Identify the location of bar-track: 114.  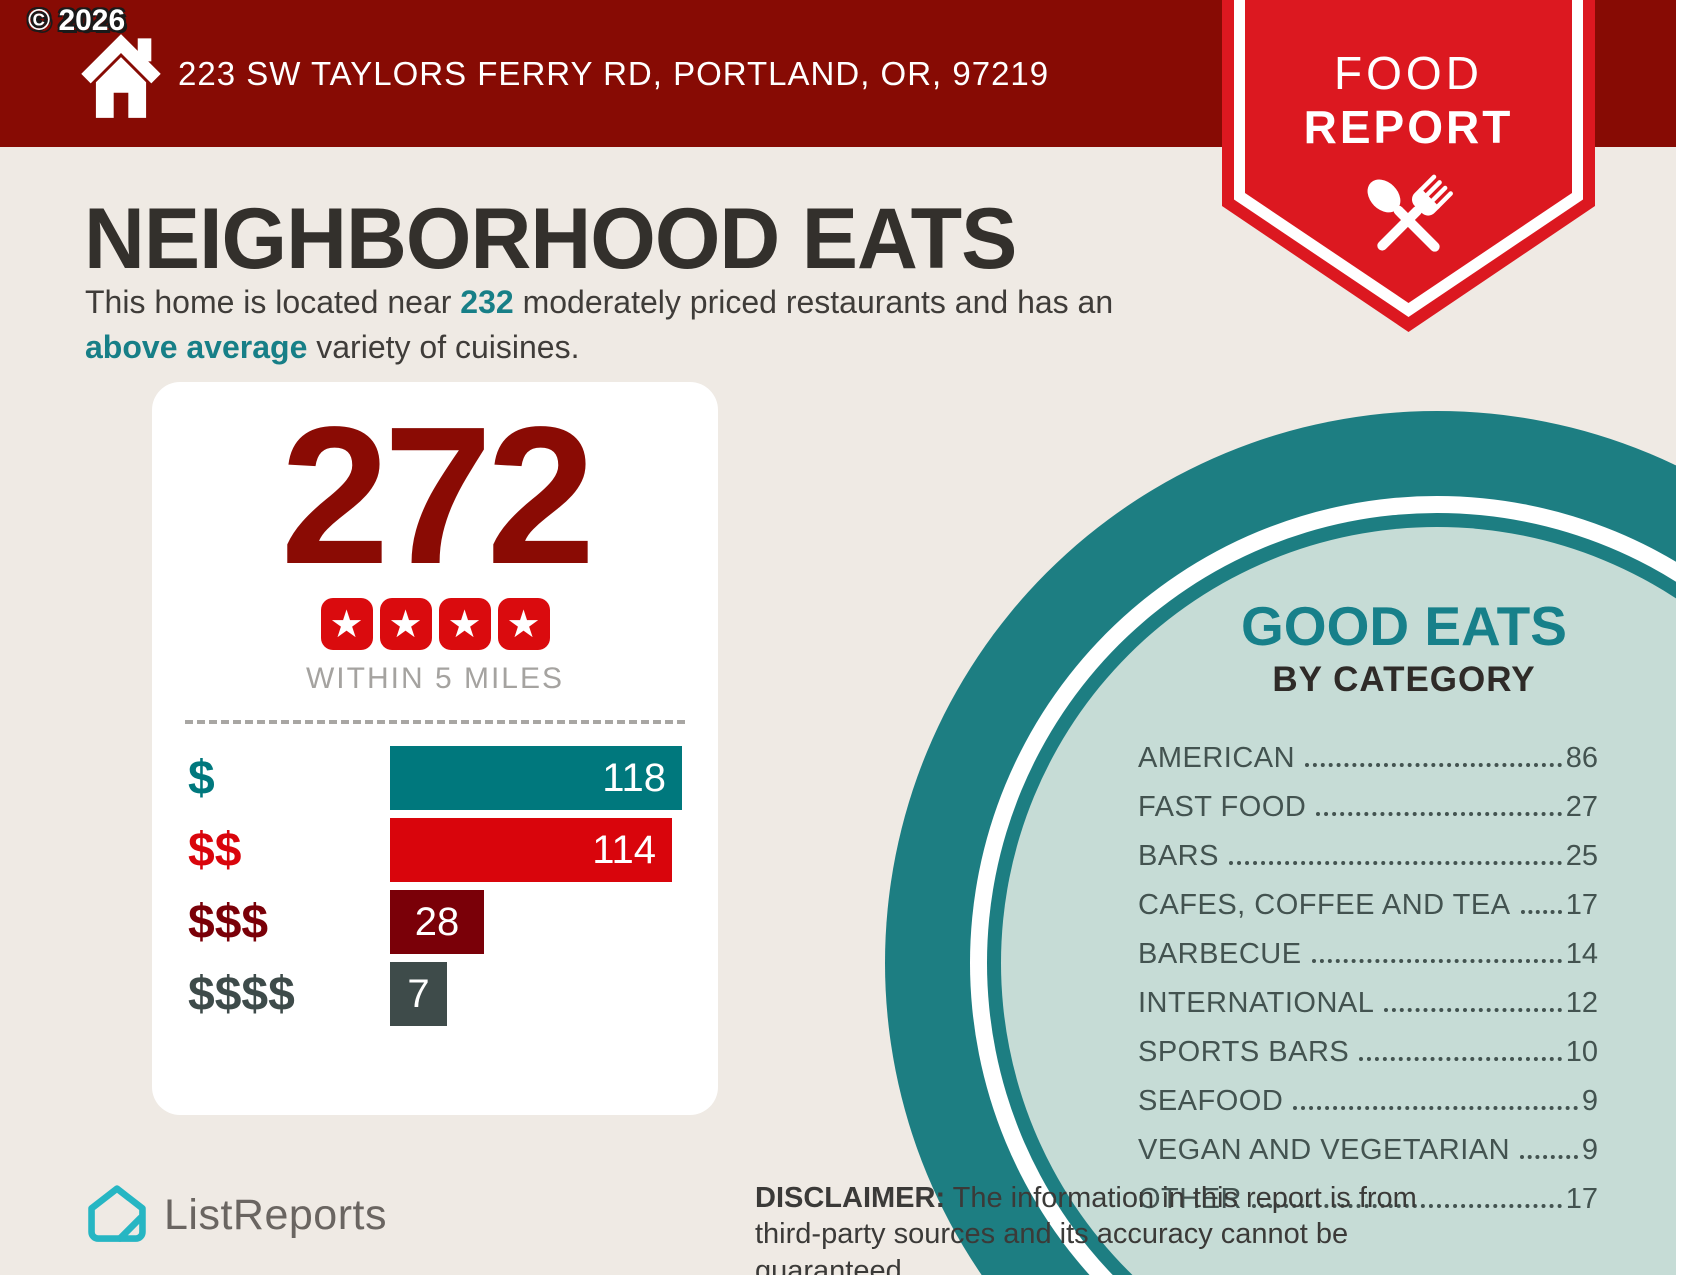
(536, 850).